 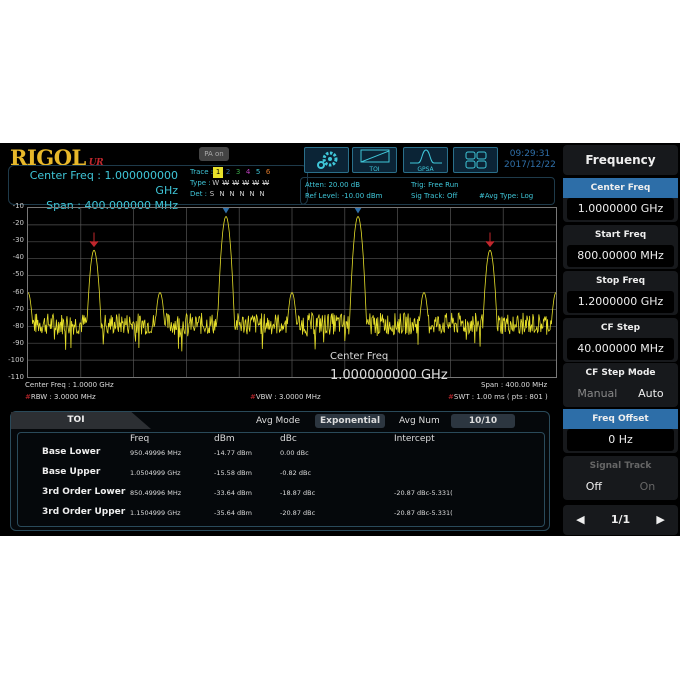 What do you see at coordinates (620, 160) in the screenshot?
I see `menu-title: Frequency` at bounding box center [620, 160].